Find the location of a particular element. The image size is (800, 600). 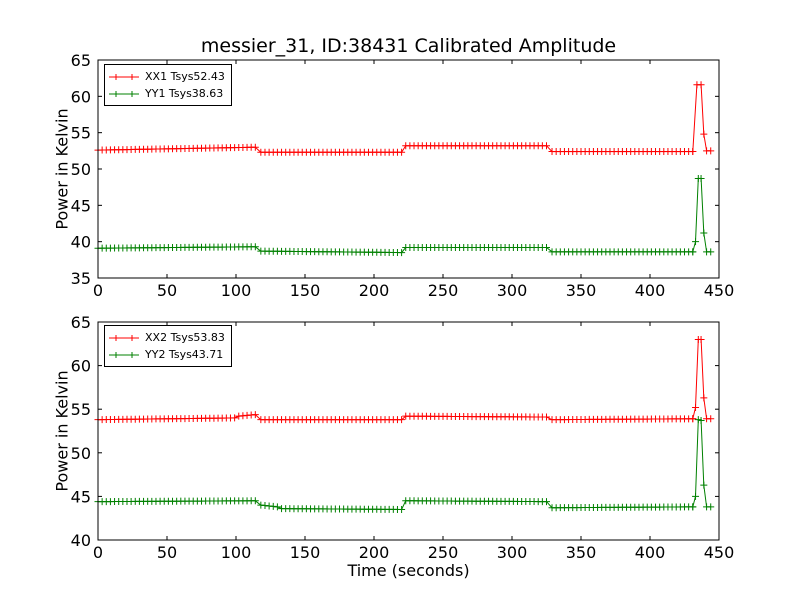

legend-label-xx1: XX1 Tsys52.43 is located at coordinates (185, 76).